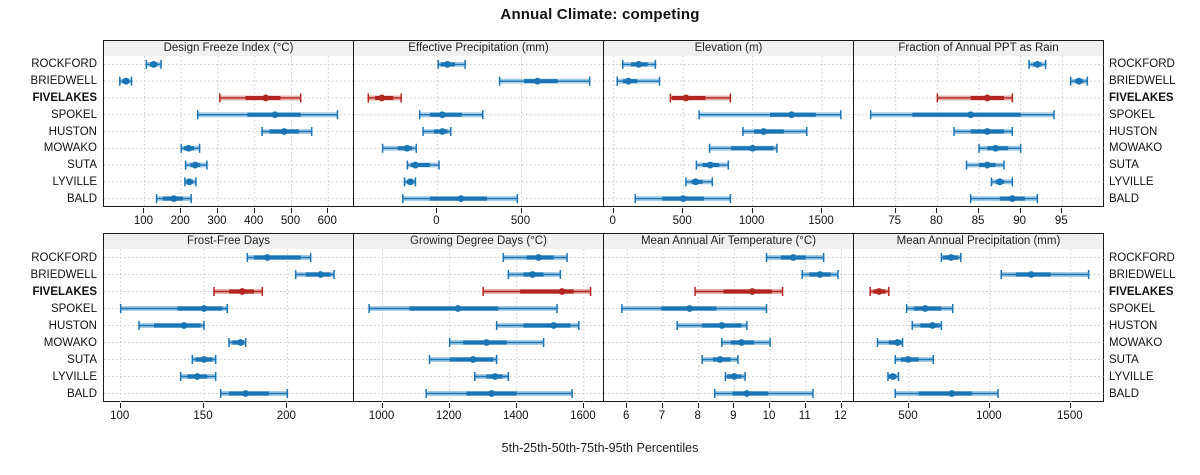 This screenshot has width=1200, height=475. What do you see at coordinates (769, 416) in the screenshot?
I see `x-tick-label: 10` at bounding box center [769, 416].